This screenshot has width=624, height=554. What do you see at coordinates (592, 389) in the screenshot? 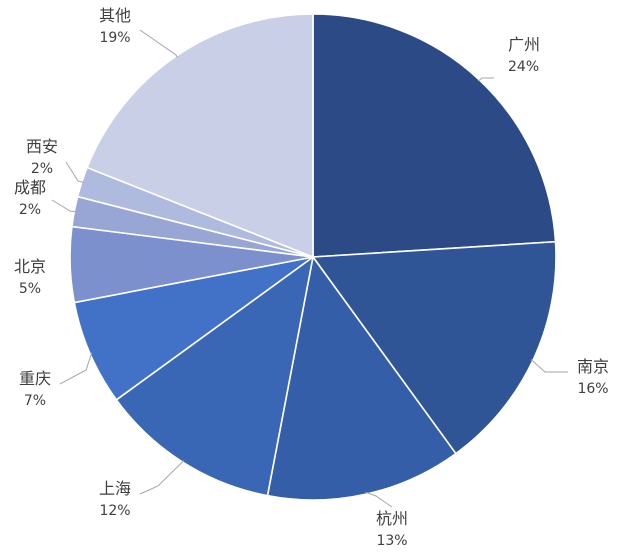
I see `slice-percent-label-2: 16%` at bounding box center [592, 389].